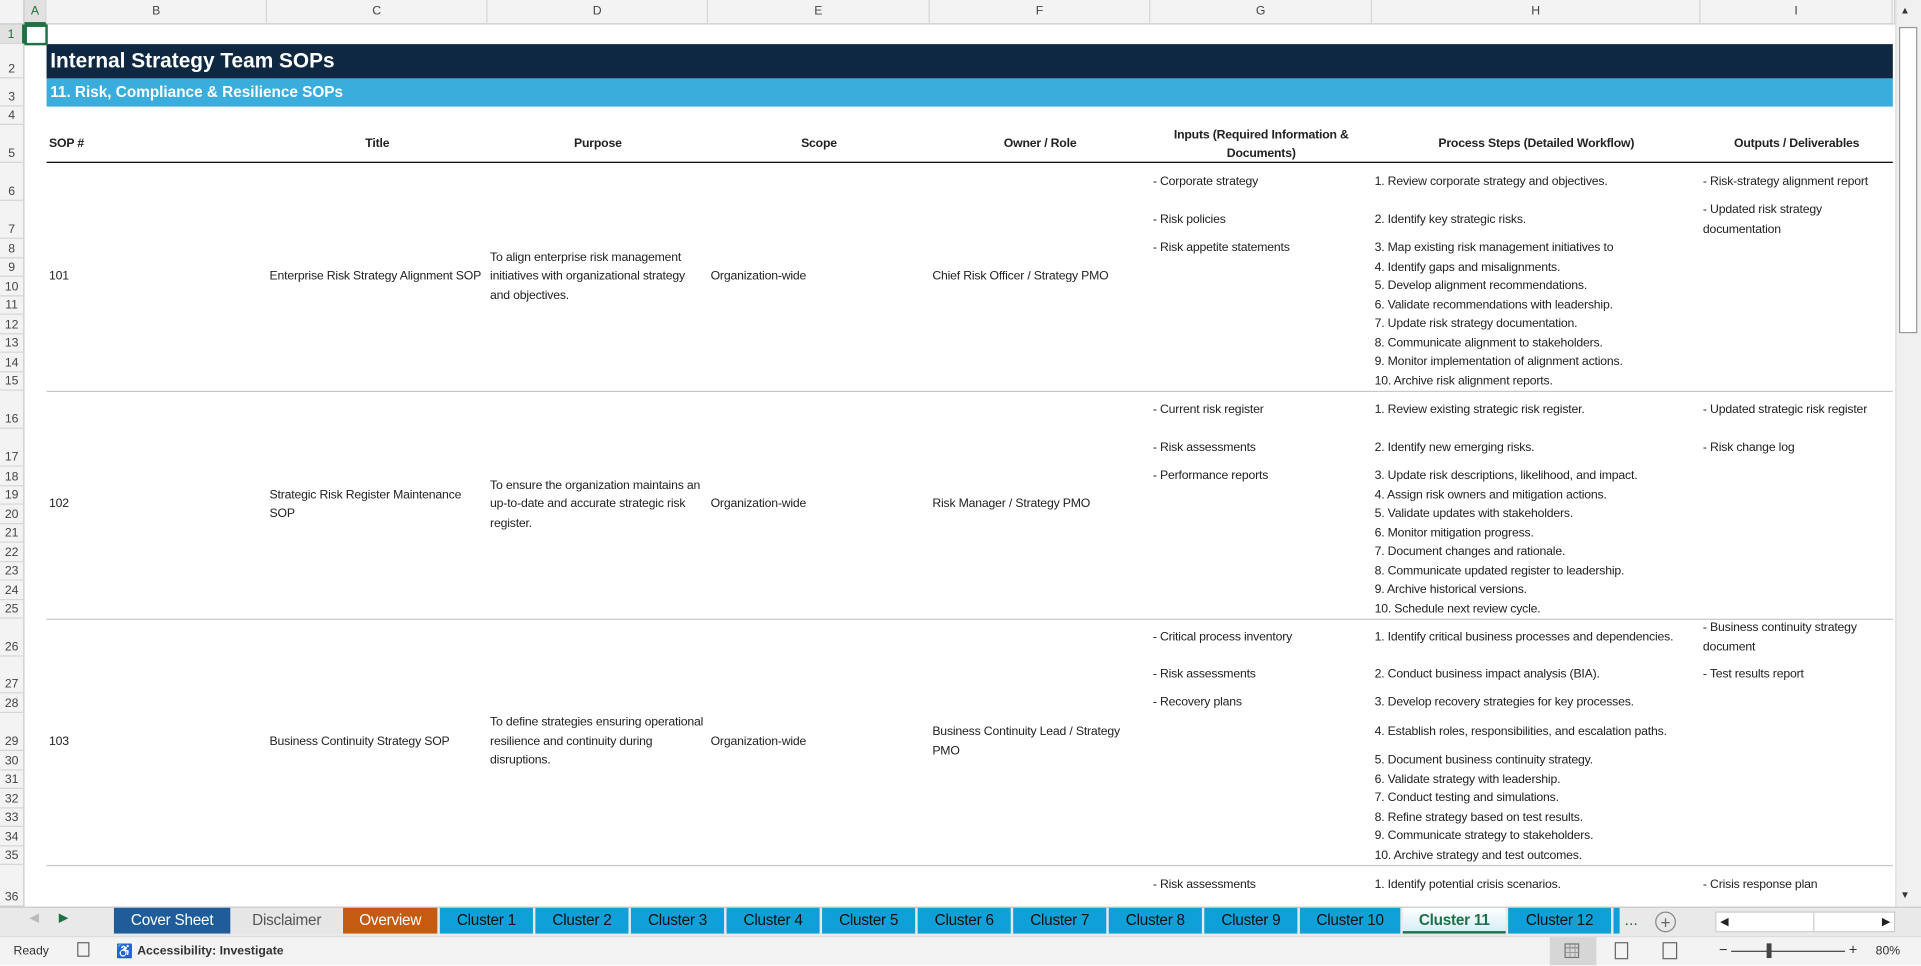  What do you see at coordinates (12, 760) in the screenshot?
I see `row-header-30: 30` at bounding box center [12, 760].